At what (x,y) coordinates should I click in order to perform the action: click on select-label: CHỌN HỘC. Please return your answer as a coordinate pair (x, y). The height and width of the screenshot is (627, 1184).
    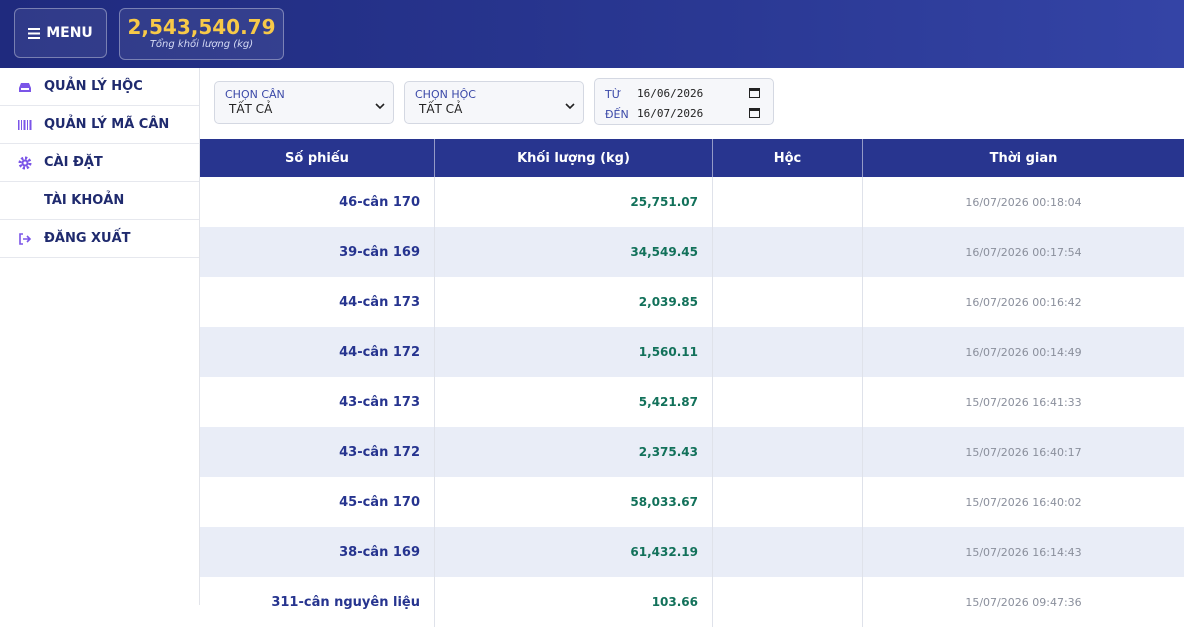
    Looking at the image, I should click on (445, 94).